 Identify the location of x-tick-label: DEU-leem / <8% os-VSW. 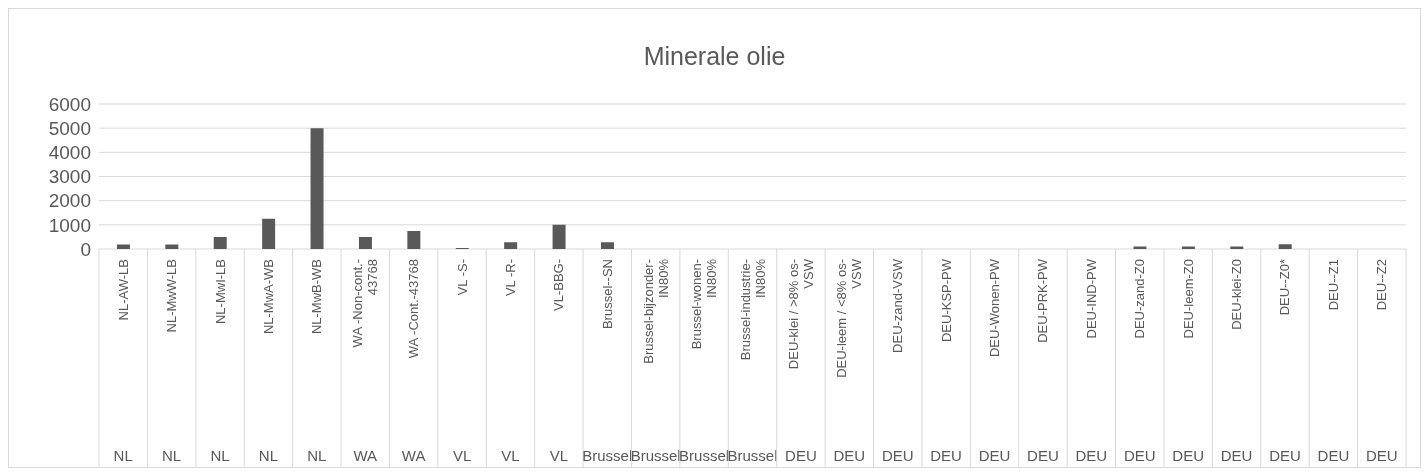
(849, 318).